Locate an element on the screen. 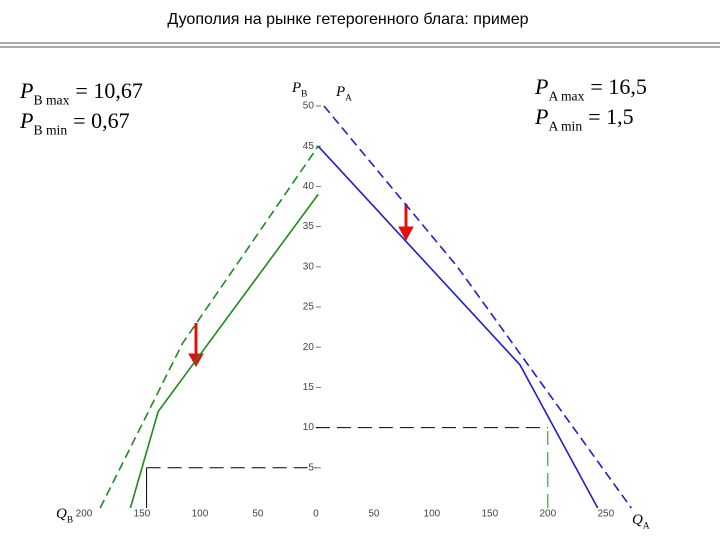  y-tick-label: 30 is located at coordinates (309, 266).